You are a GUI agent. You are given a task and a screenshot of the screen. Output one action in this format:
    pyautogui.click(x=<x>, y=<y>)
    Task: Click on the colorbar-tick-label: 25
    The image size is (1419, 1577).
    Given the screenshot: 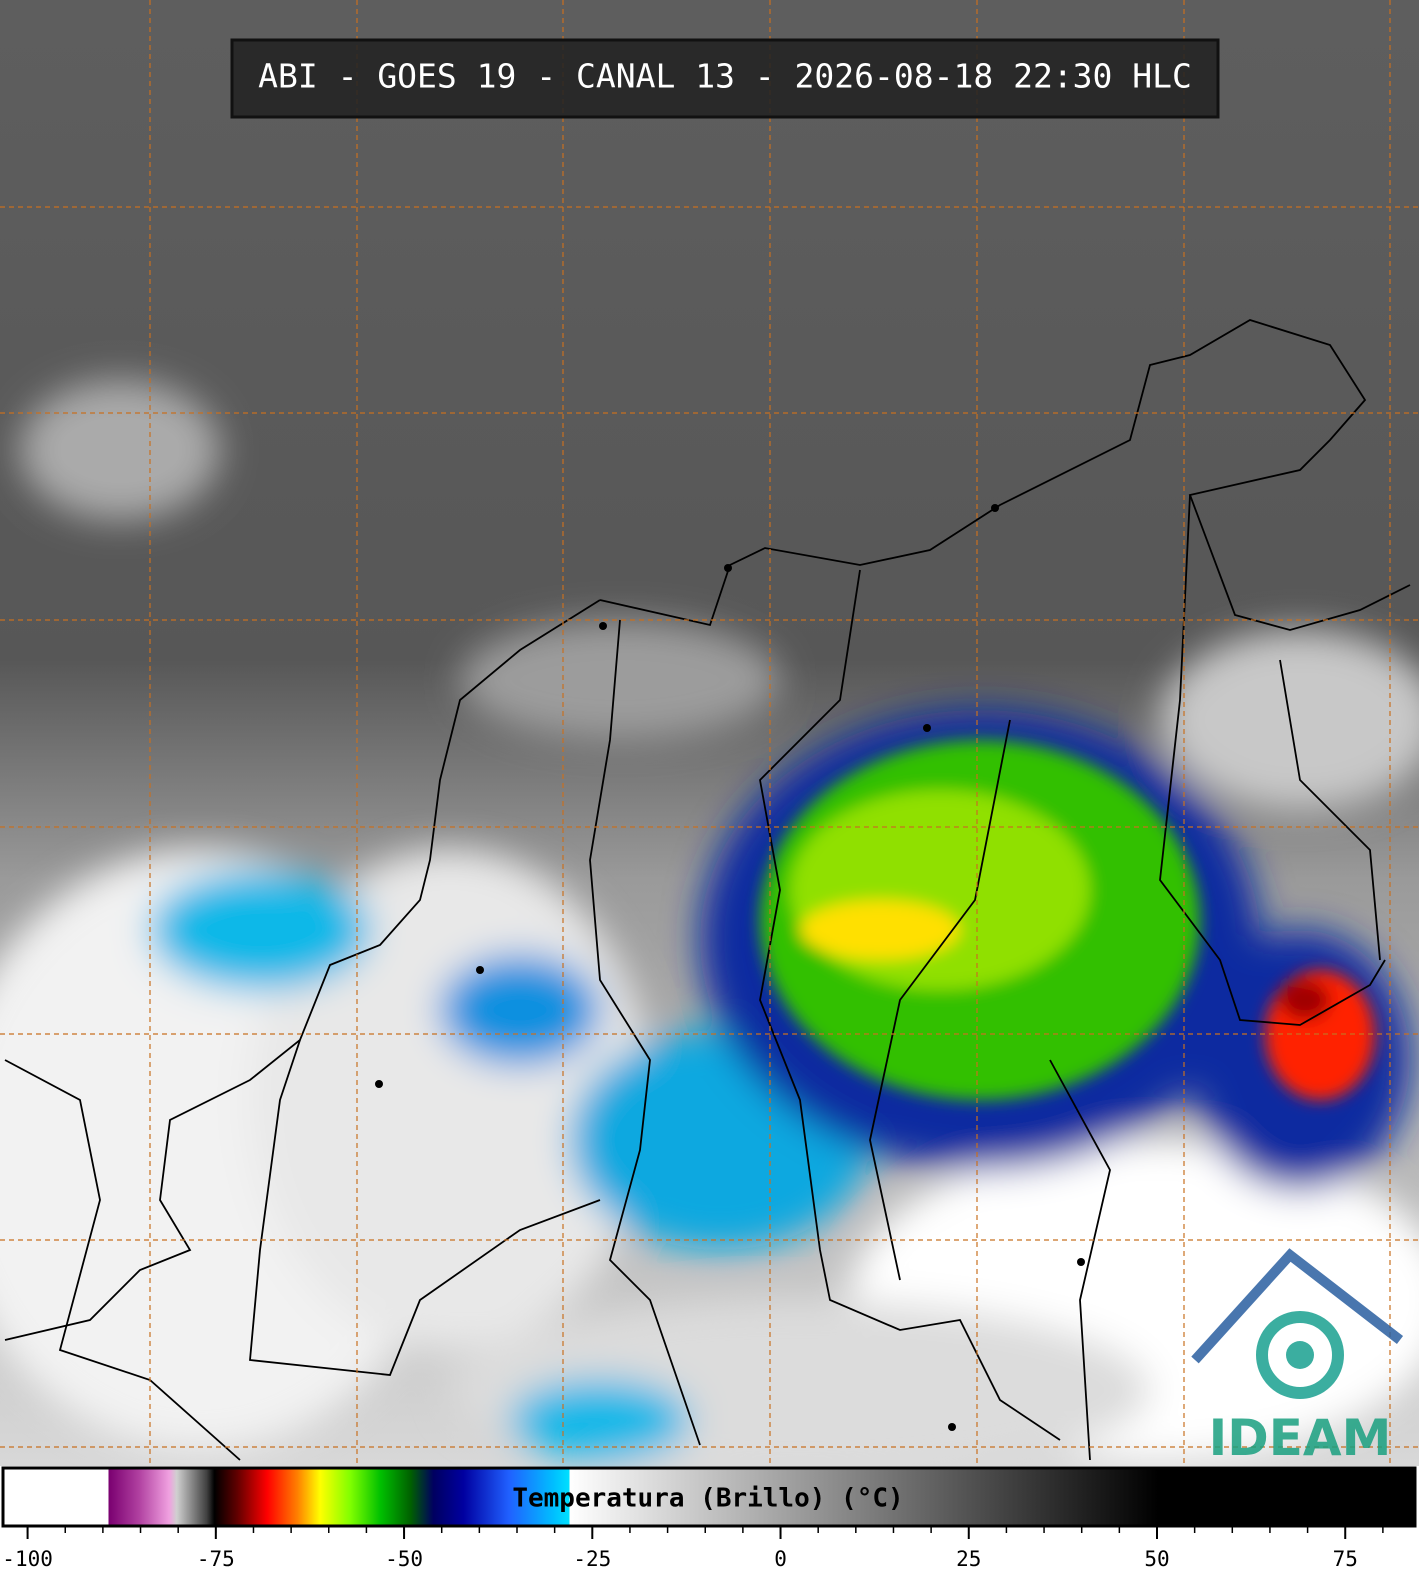 What is the action you would take?
    pyautogui.click(x=968, y=1559)
    